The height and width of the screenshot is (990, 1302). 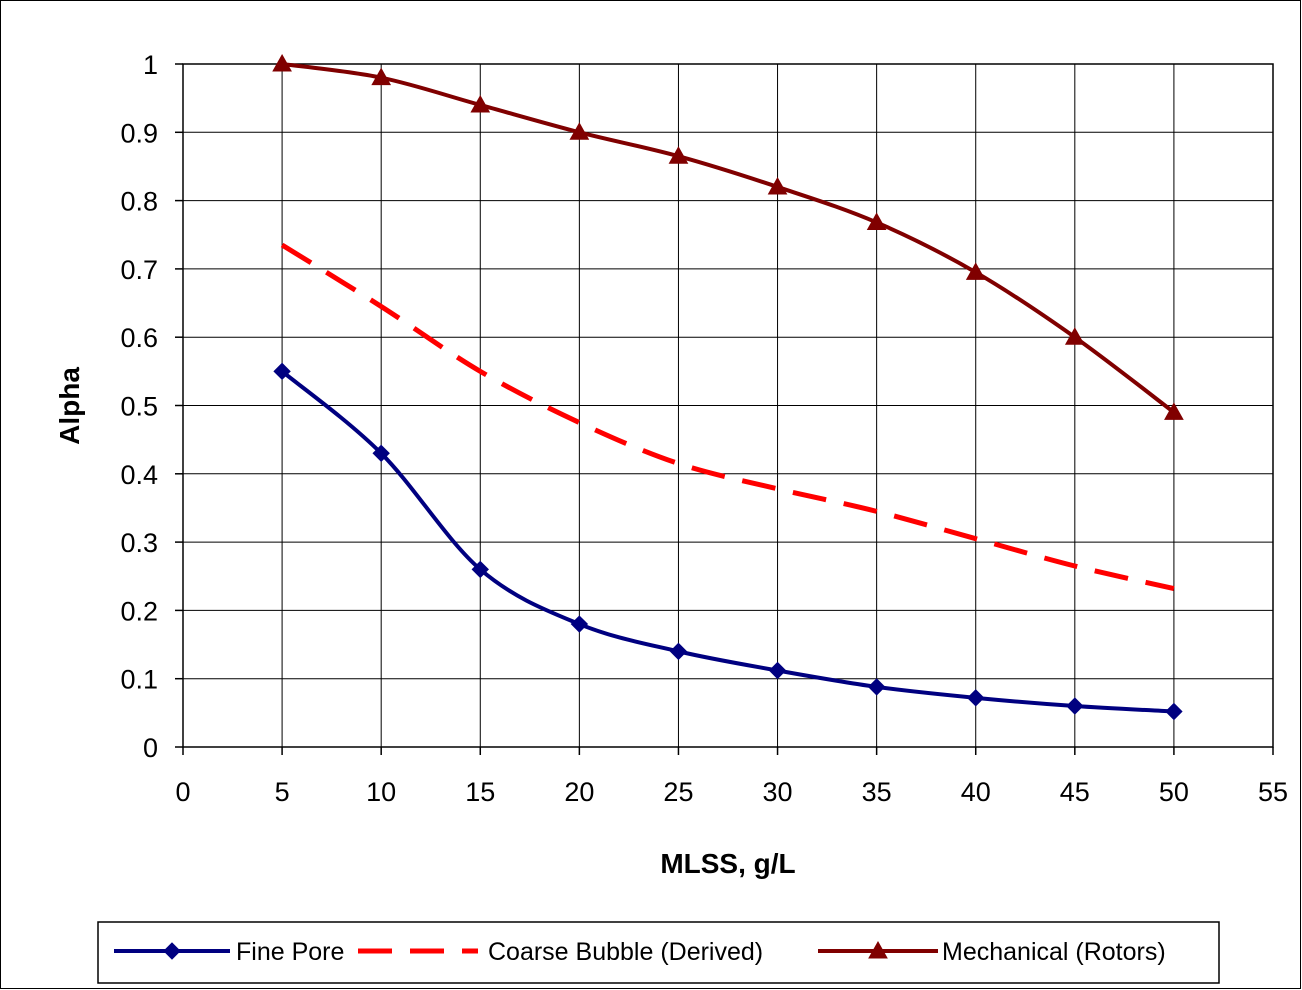 What do you see at coordinates (139, 543) in the screenshot?
I see `y-tick-label: 0.3` at bounding box center [139, 543].